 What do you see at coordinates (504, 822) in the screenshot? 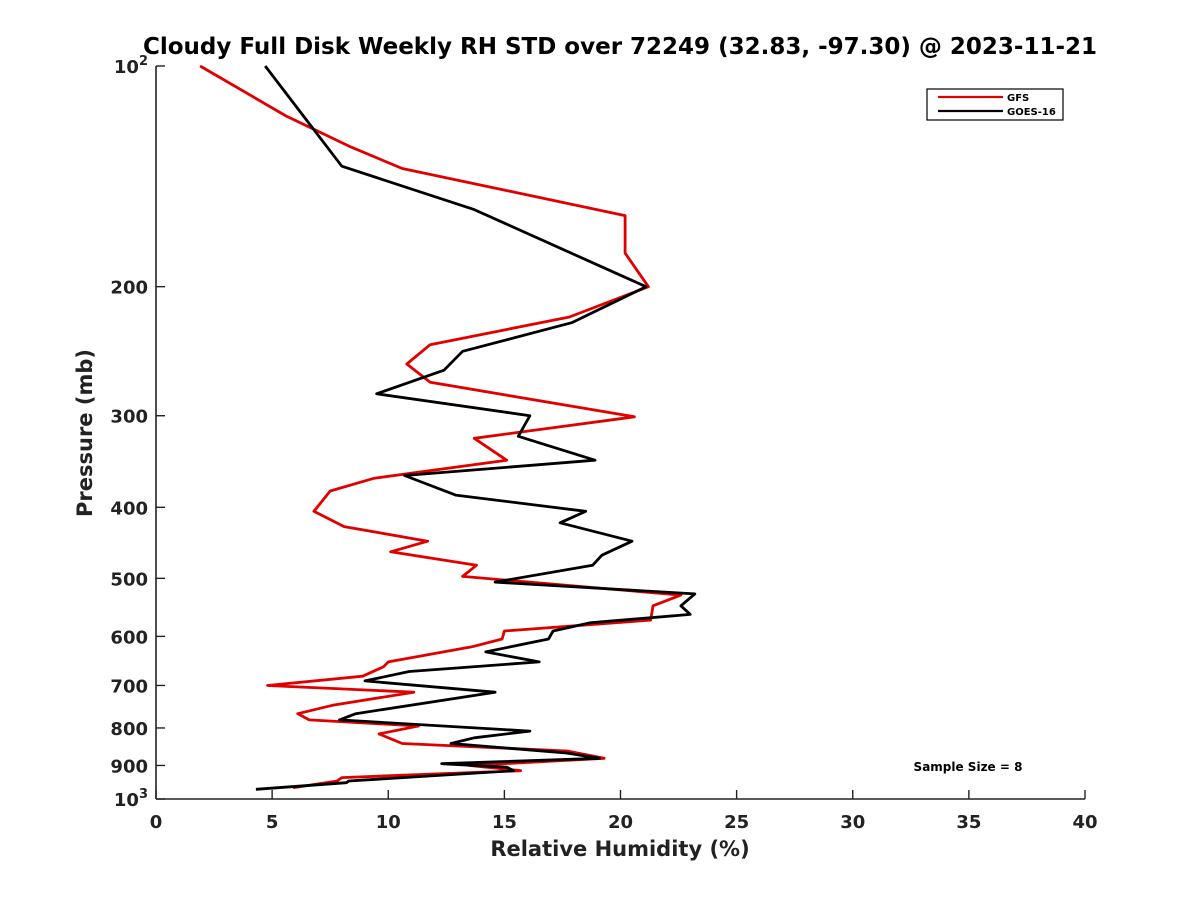
I see `x-tick-label: 15` at bounding box center [504, 822].